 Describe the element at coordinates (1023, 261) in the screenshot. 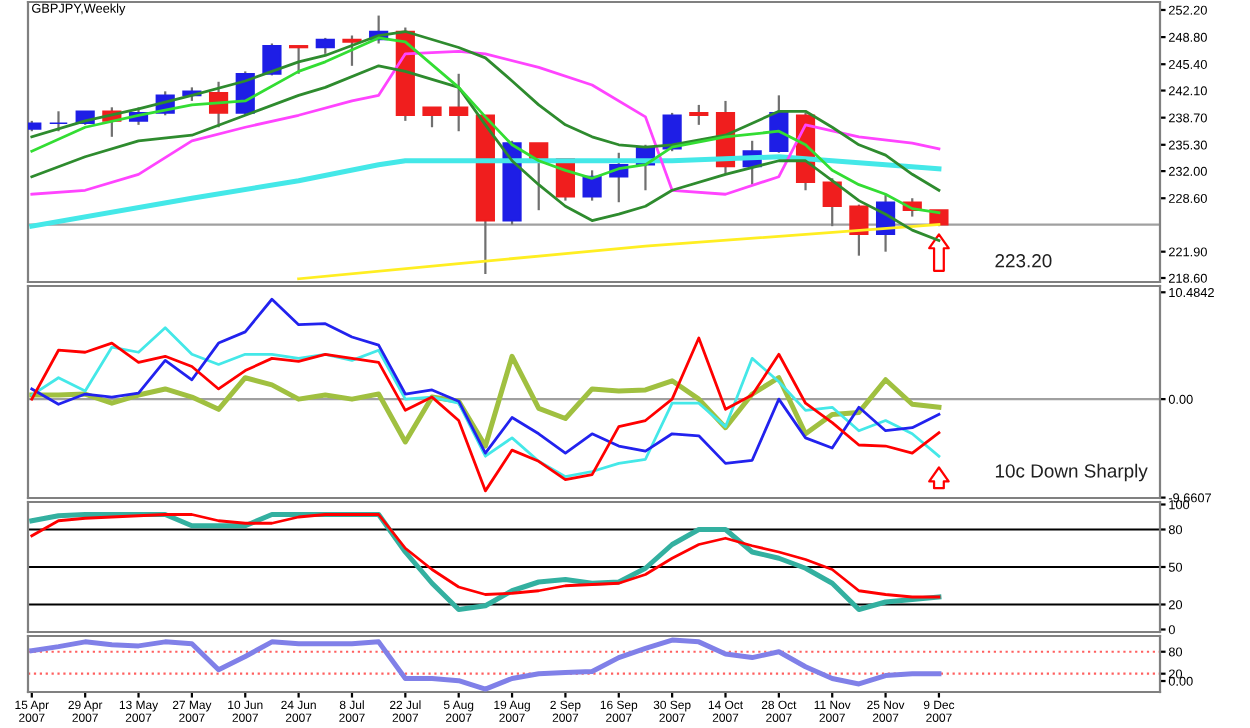

I see `annotation: 223.20` at that location.